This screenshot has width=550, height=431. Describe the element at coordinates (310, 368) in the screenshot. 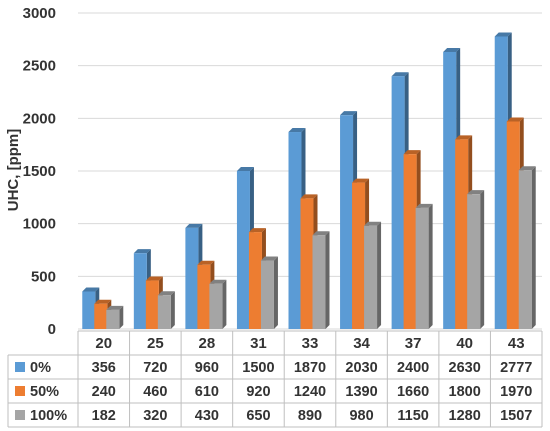

I see `data-label: 1870` at that location.